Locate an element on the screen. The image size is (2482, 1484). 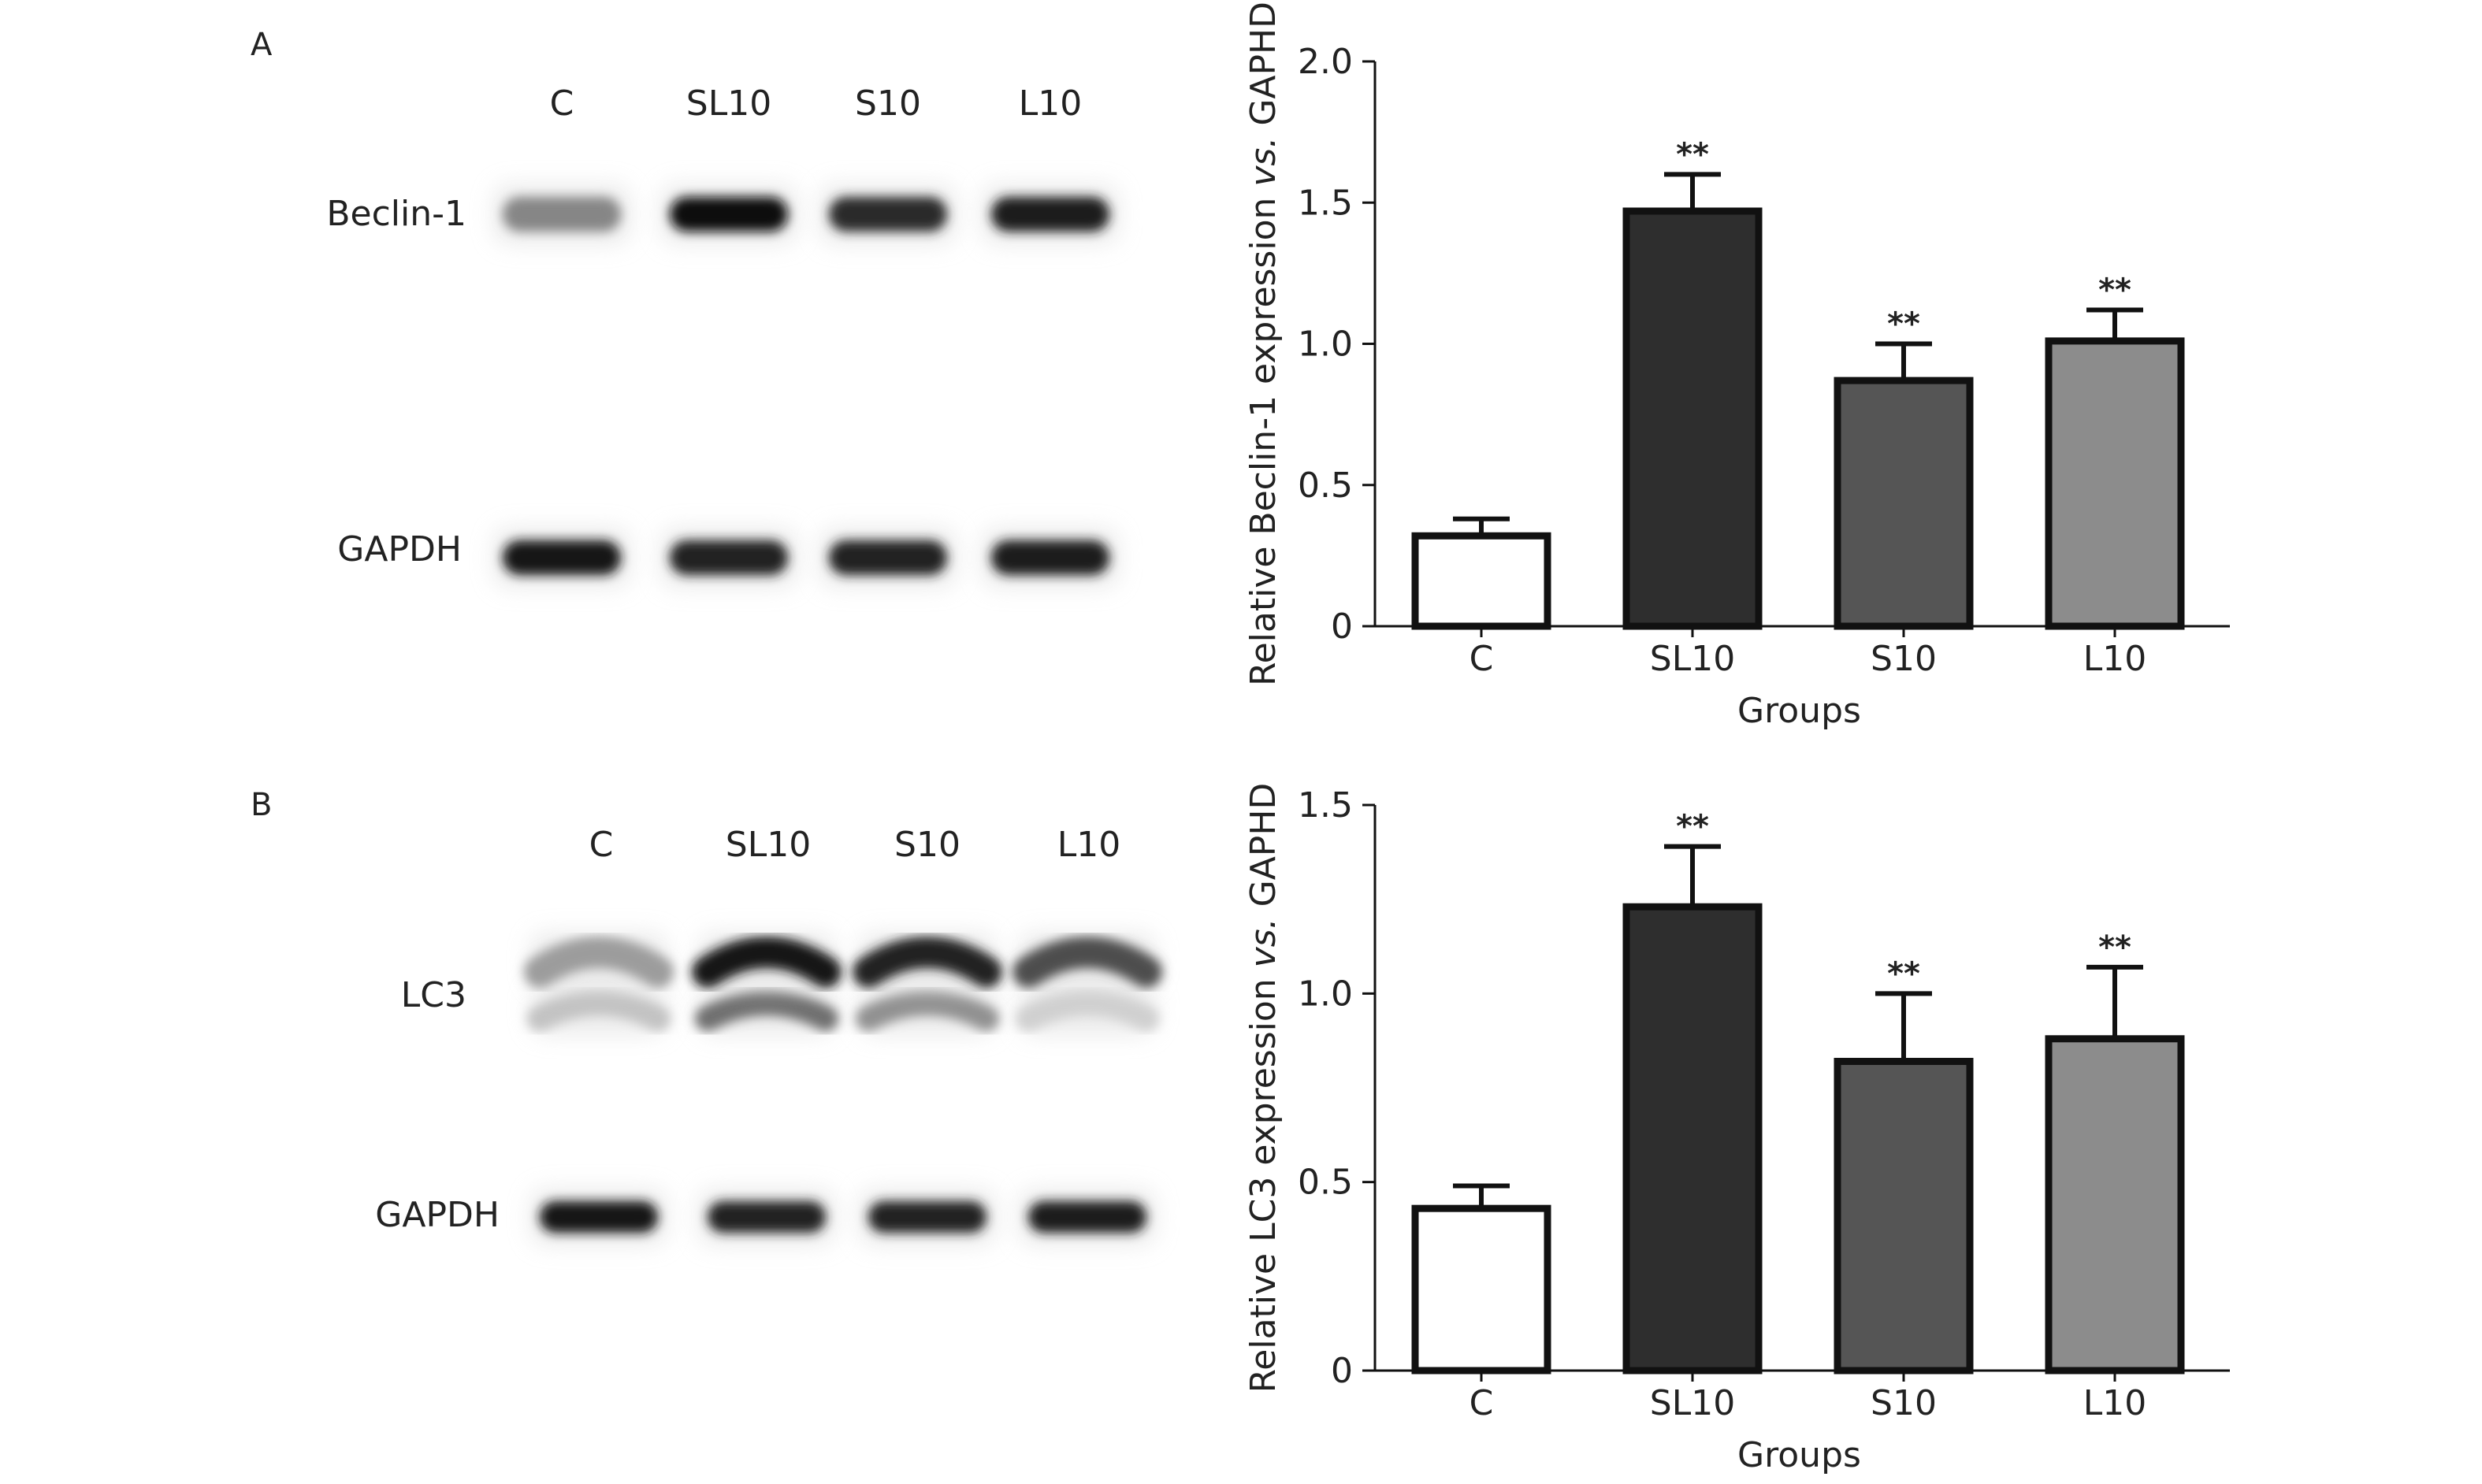
blot-b-bands is located at coordinates (843, 1089).